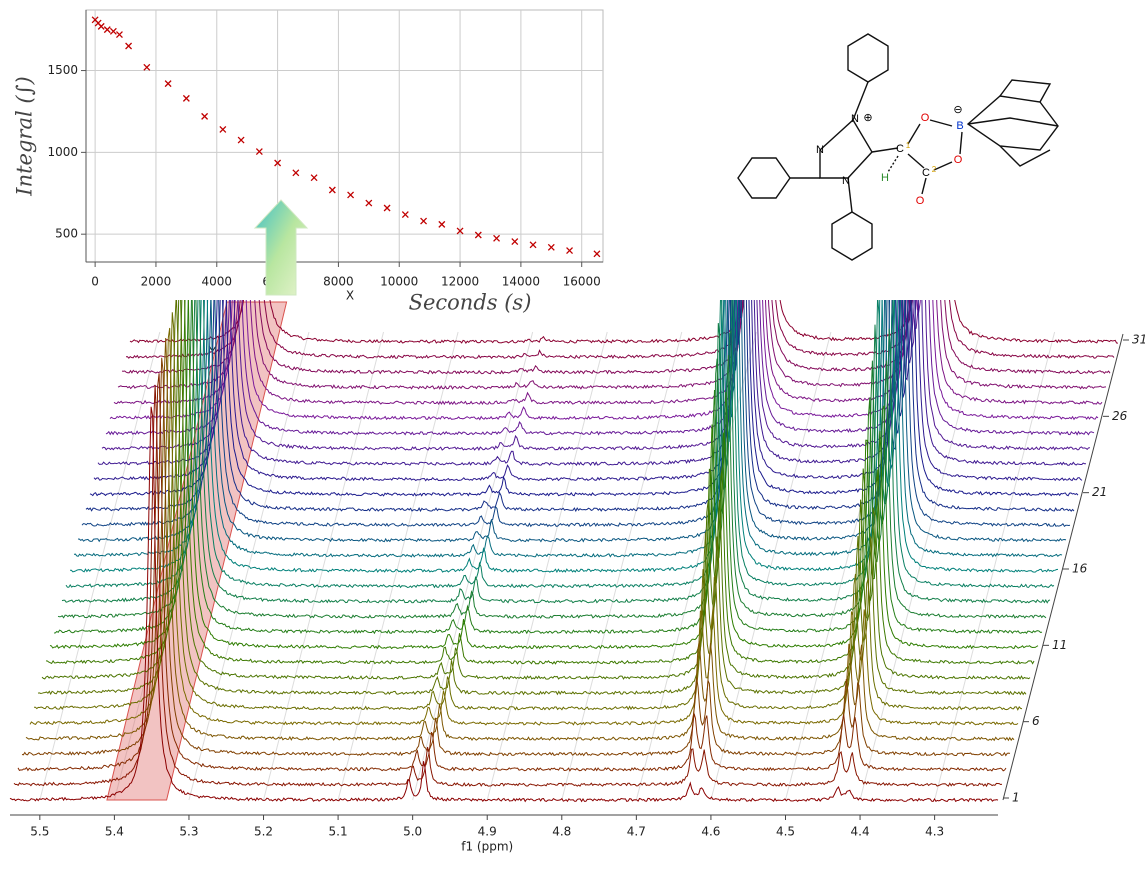 The width and height of the screenshot is (1145, 881). I want to click on triazole, so click(846, 148).